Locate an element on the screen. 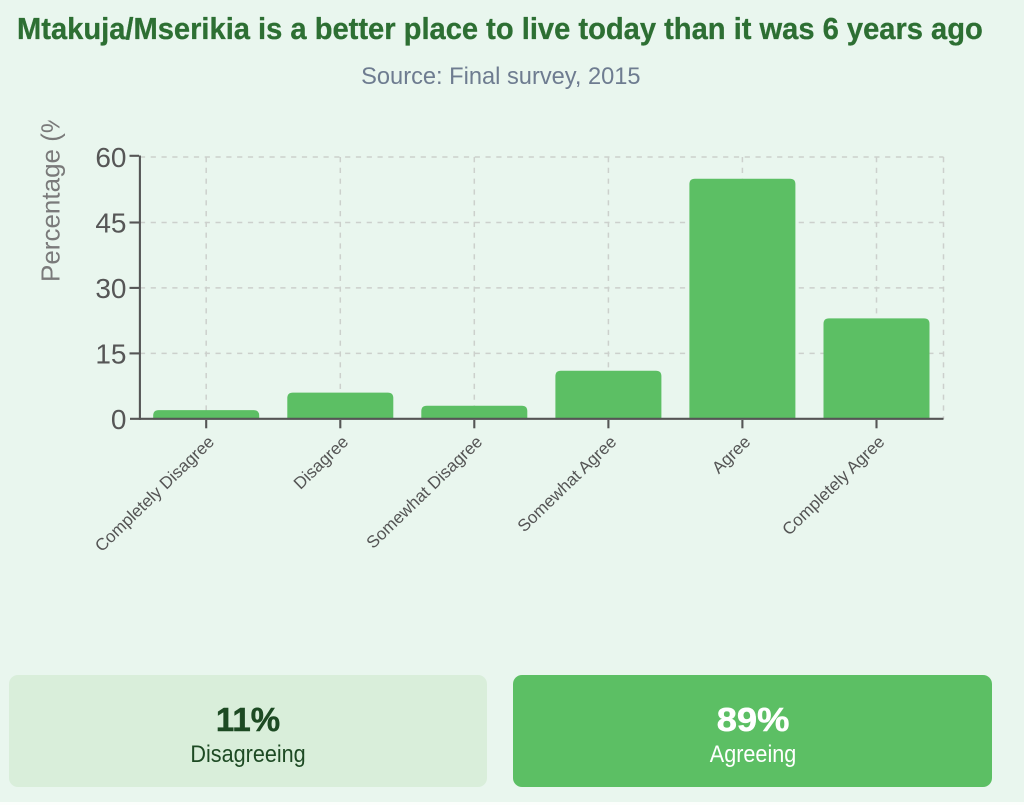 This screenshot has height=805, width=1024. svg-text: 30 is located at coordinates (110, 288).